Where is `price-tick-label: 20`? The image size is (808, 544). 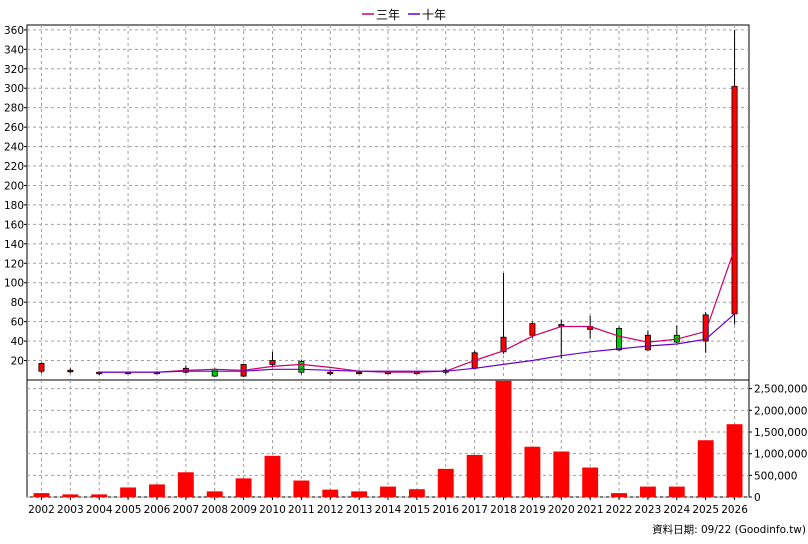
price-tick-label: 20 is located at coordinates (17, 362).